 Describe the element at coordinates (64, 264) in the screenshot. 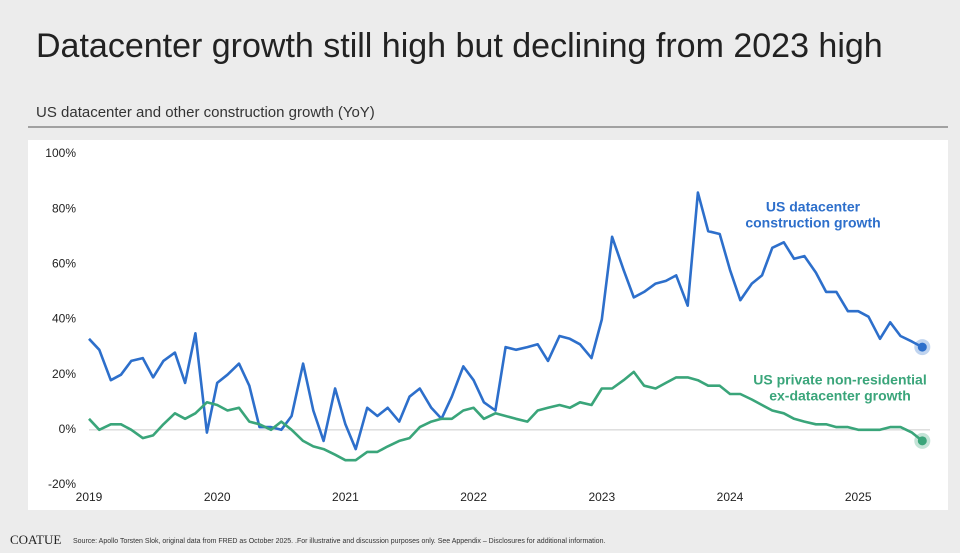

I see `y-tick-label: 60%` at that location.